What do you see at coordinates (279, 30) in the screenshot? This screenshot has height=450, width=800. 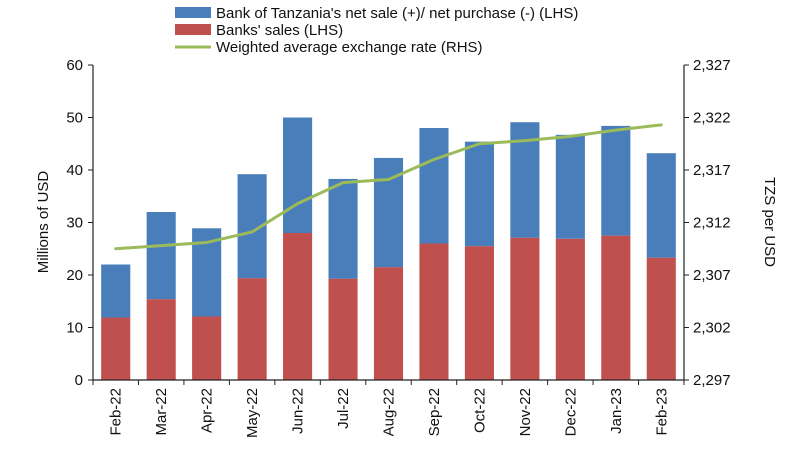 I see `legend-label-0: Banks' sales (LHS)` at bounding box center [279, 30].